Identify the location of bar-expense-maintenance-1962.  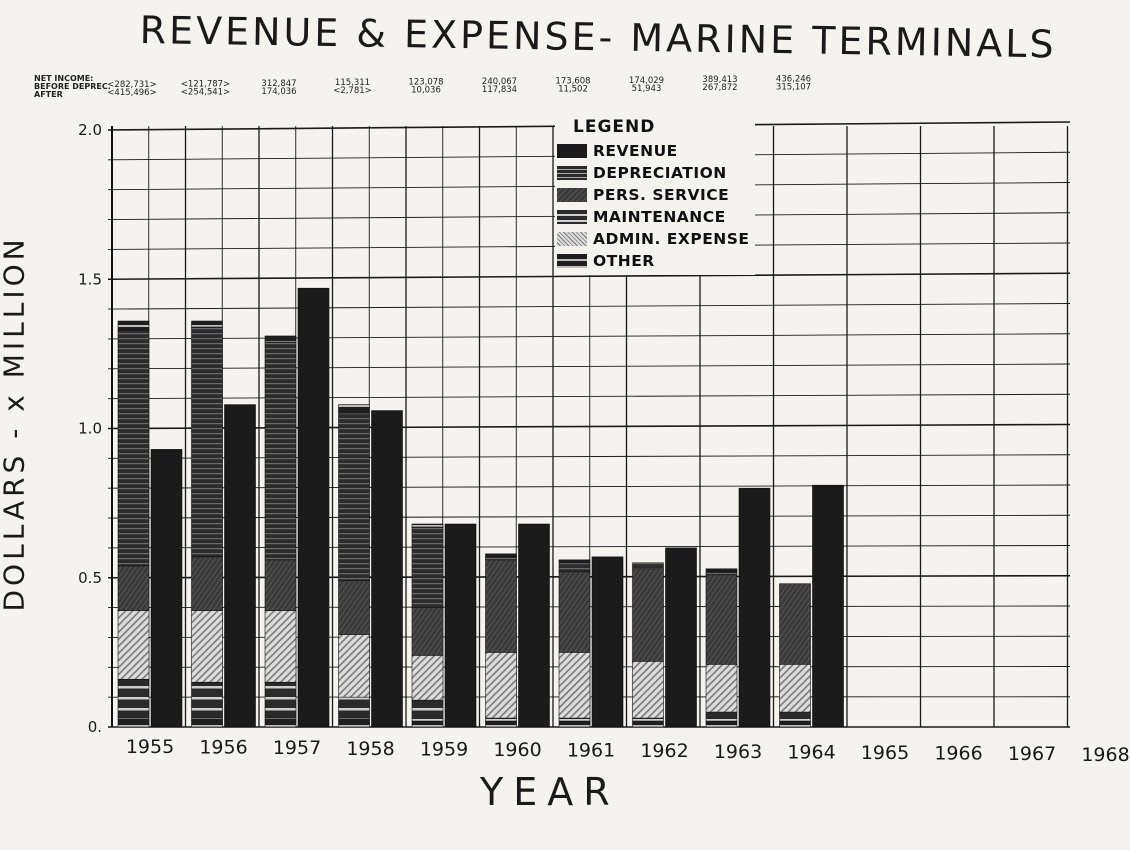
(648, 719).